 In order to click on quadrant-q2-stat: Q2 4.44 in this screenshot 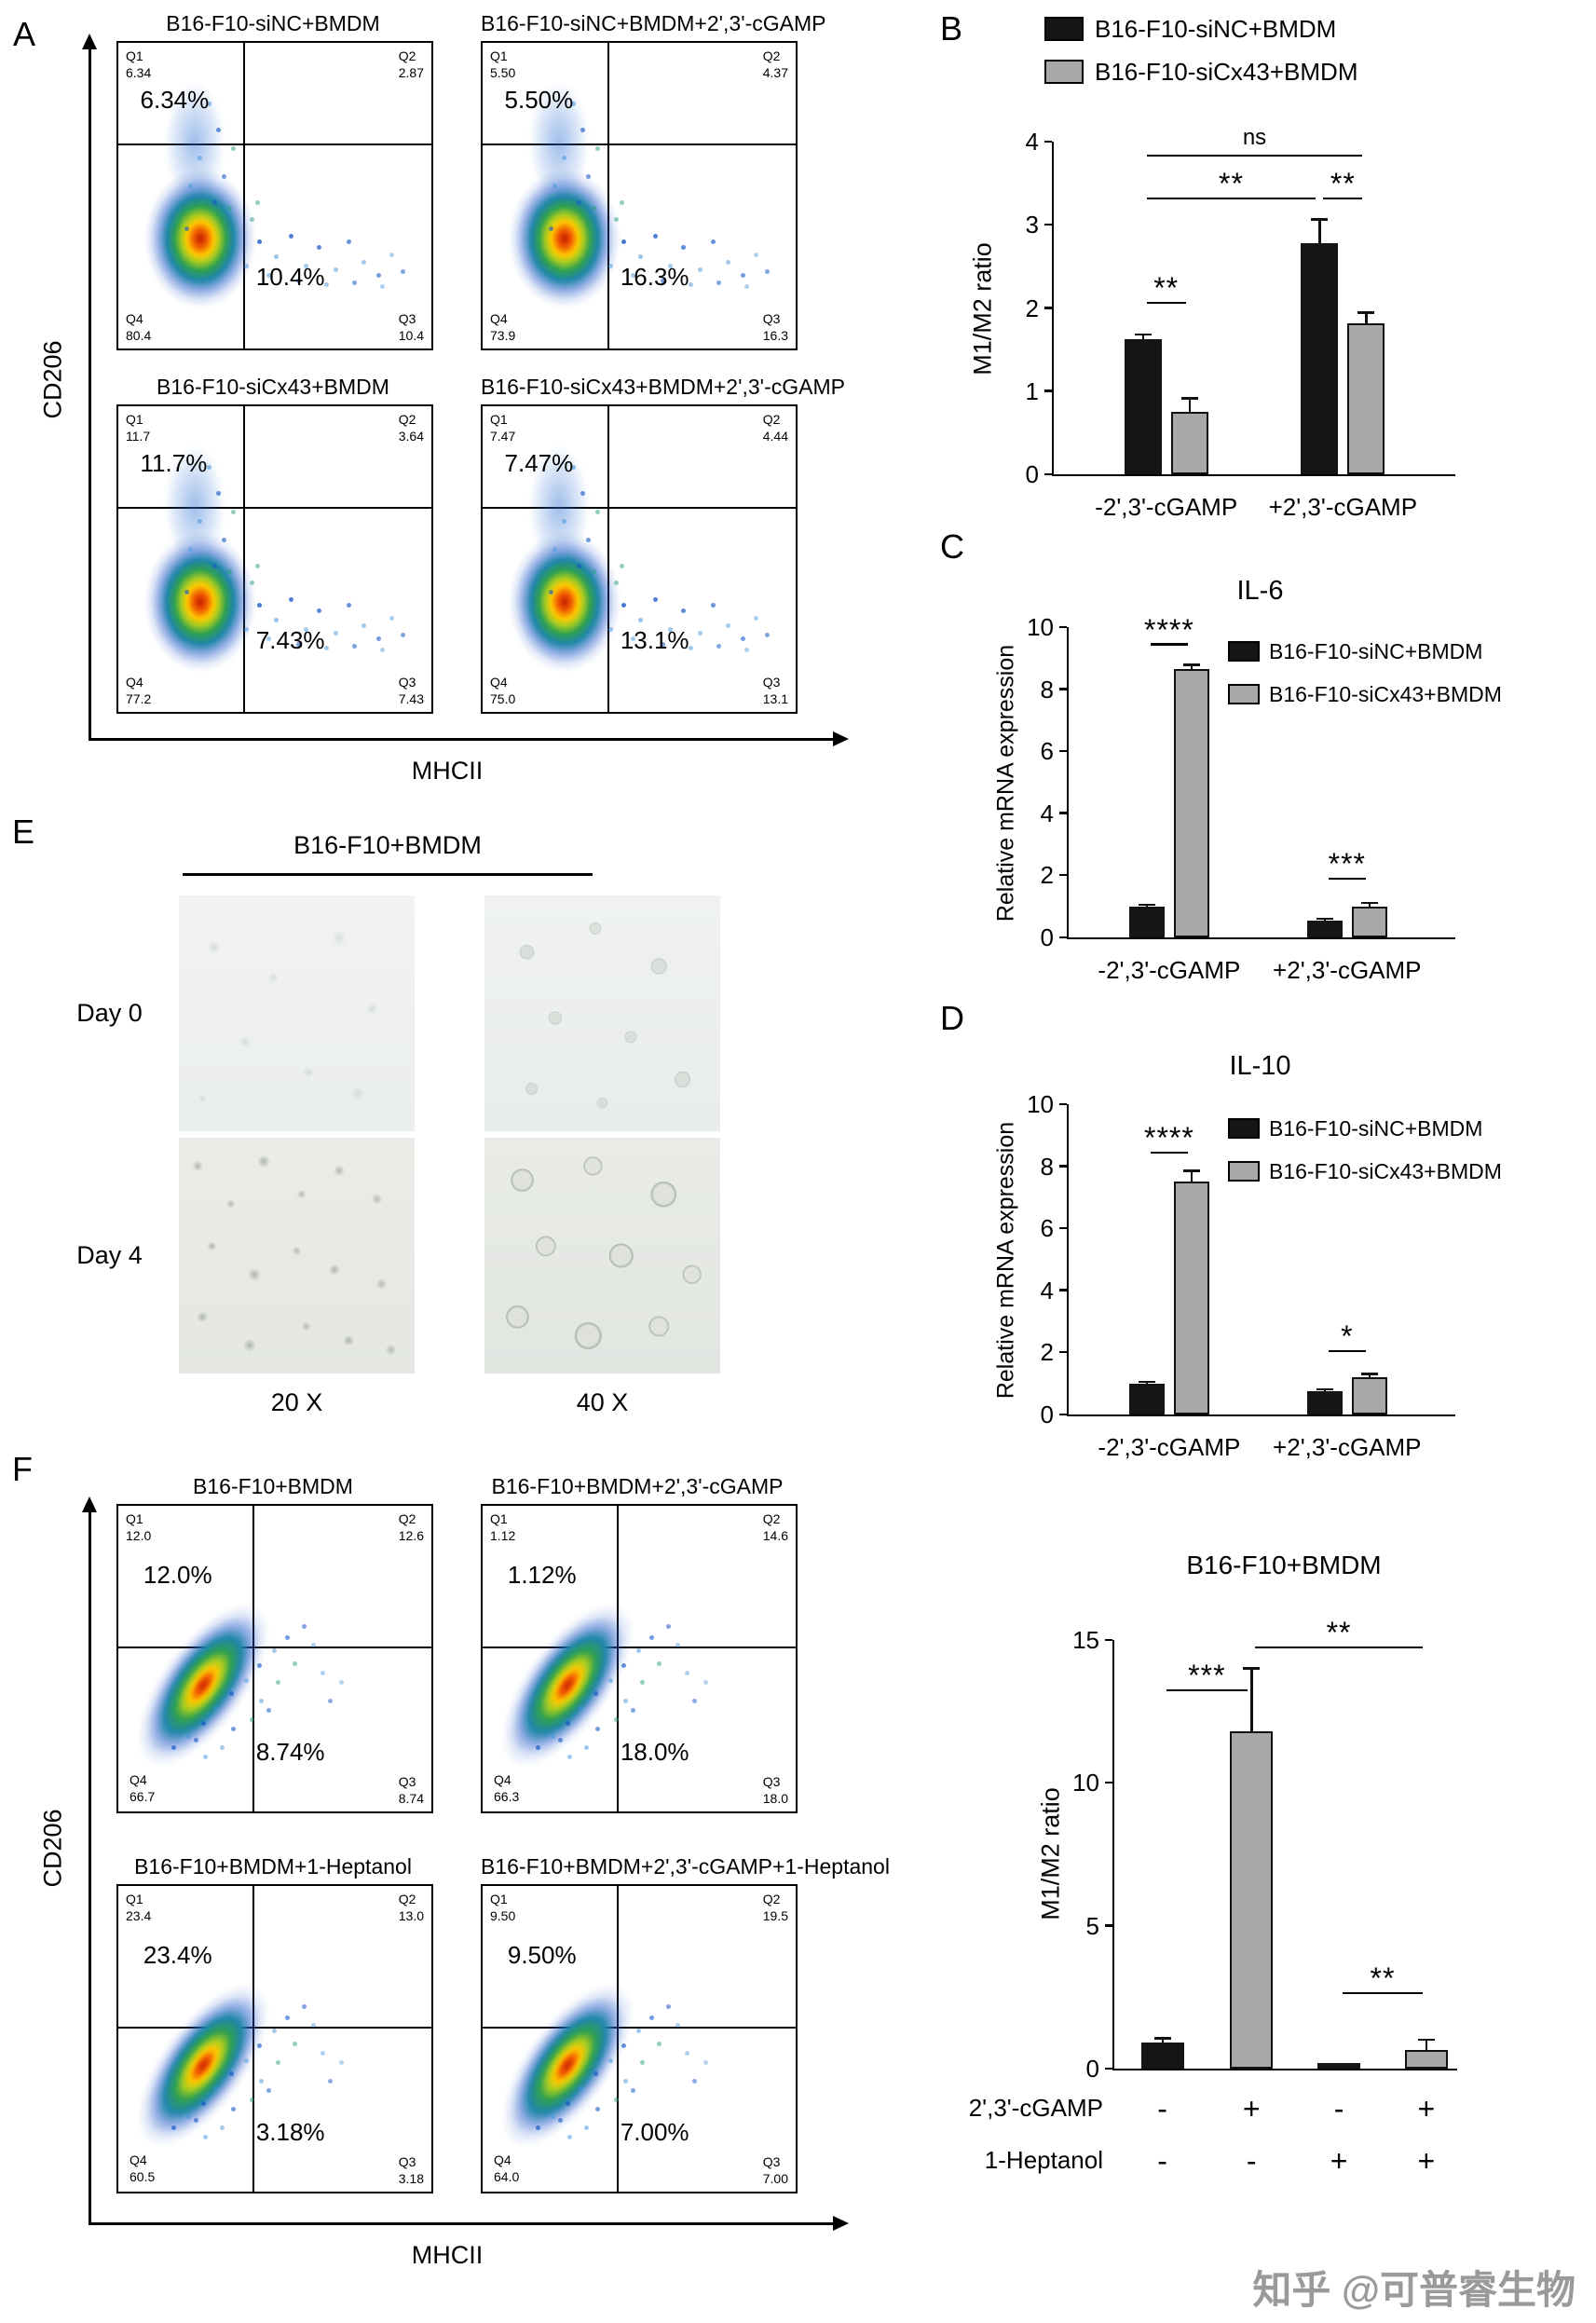, I will do `click(775, 427)`.